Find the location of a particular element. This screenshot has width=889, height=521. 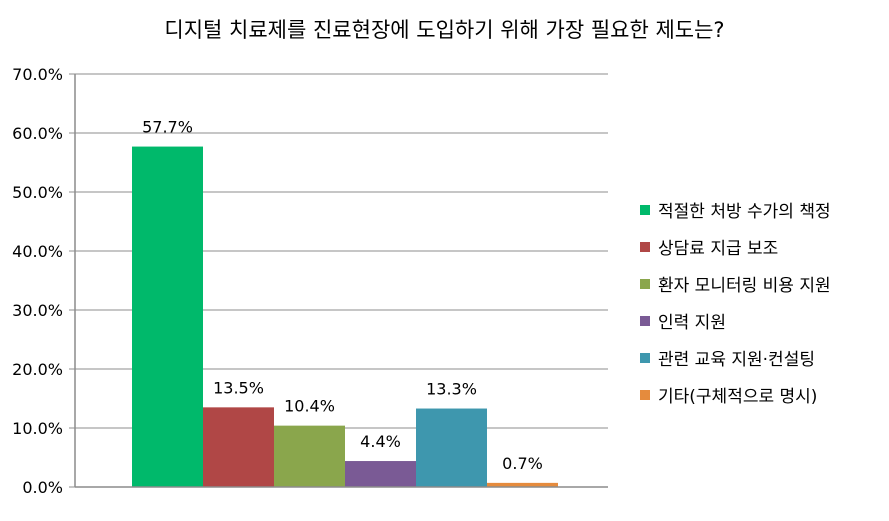

legend-item: 관련 교육 지원·컨설팅 is located at coordinates (762, 357).